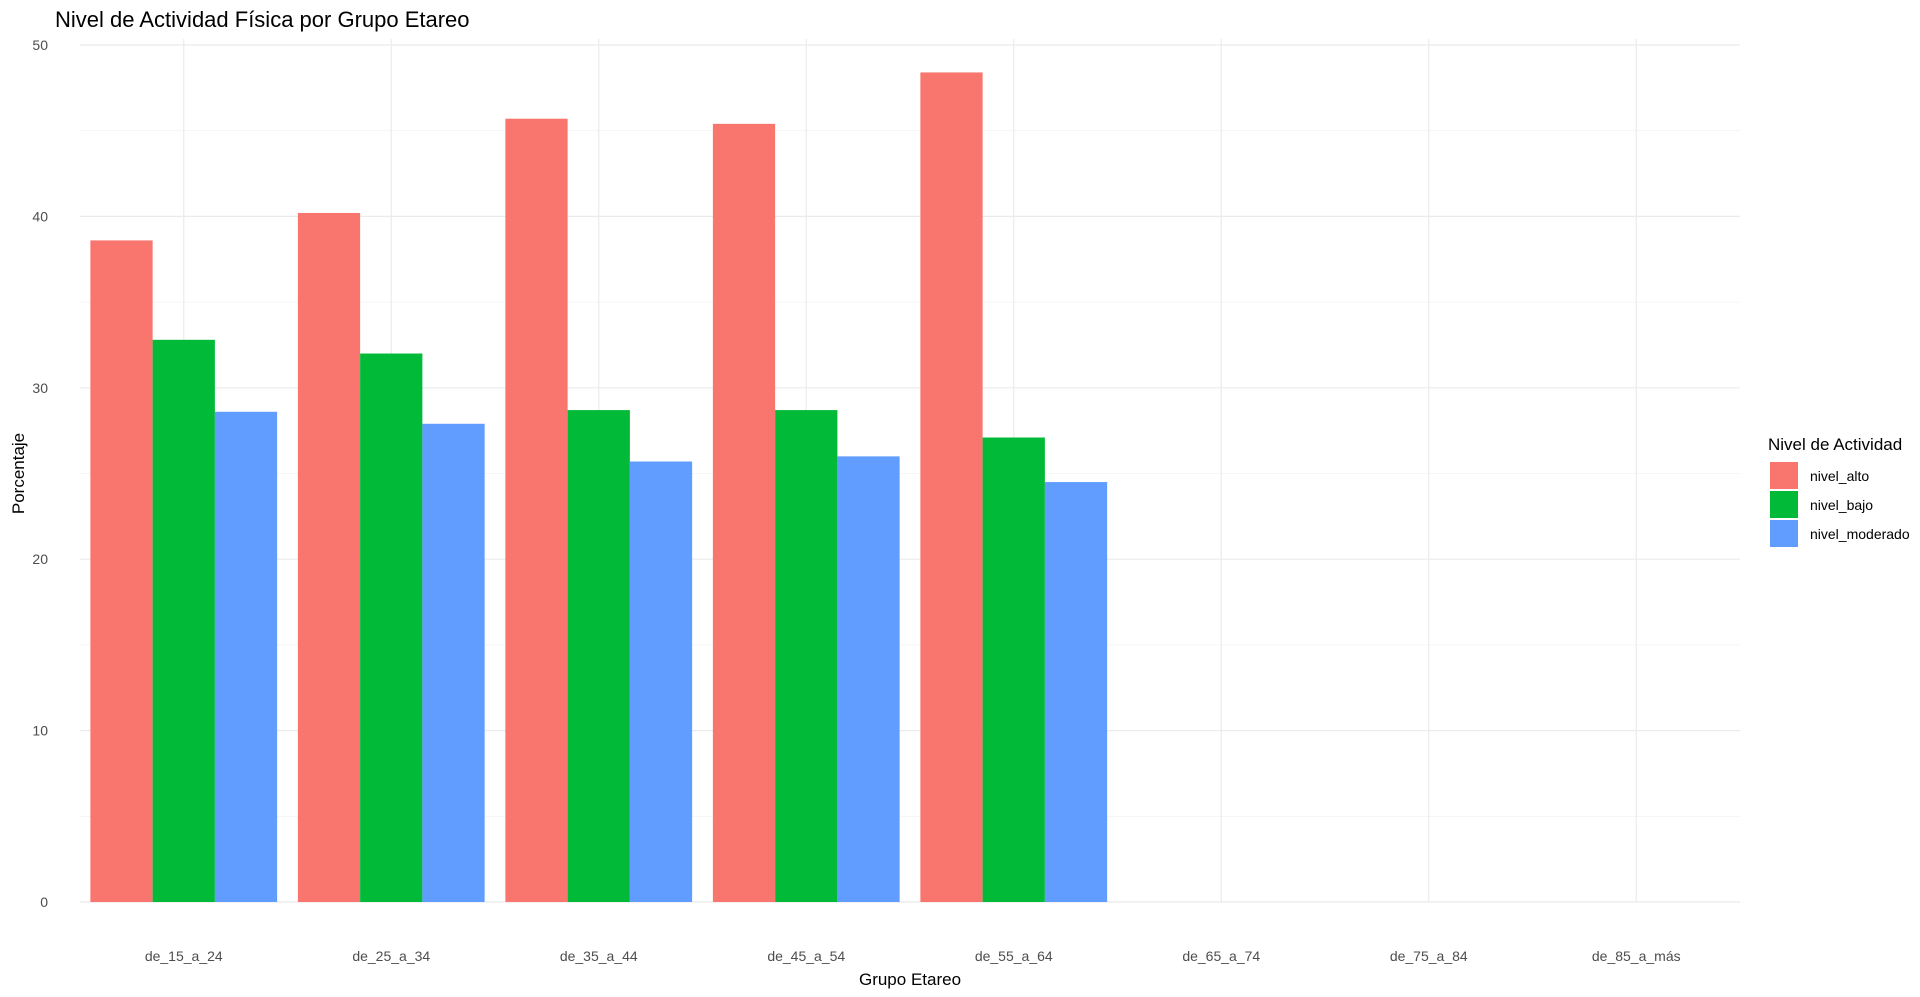 This screenshot has width=1920, height=997. What do you see at coordinates (40, 731) in the screenshot?
I see `y-tick-label: 10` at bounding box center [40, 731].